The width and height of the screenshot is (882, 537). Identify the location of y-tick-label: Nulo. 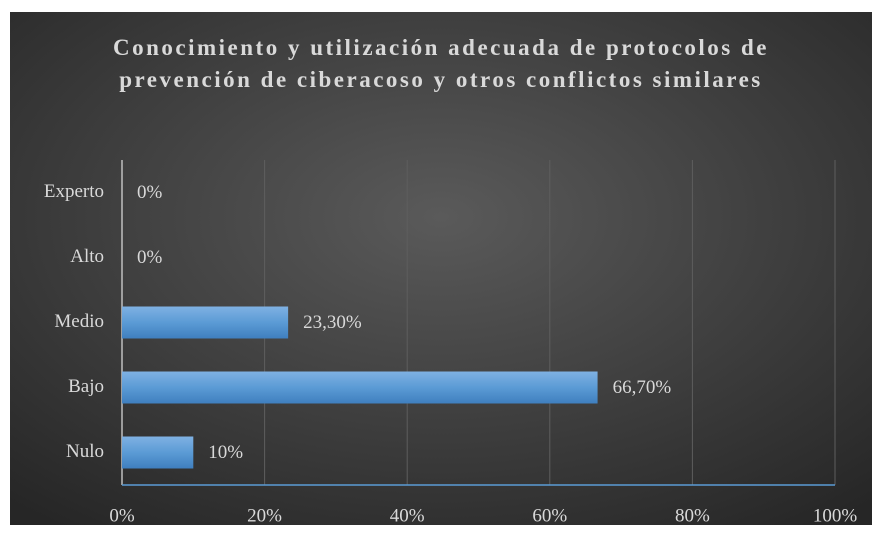
(85, 451).